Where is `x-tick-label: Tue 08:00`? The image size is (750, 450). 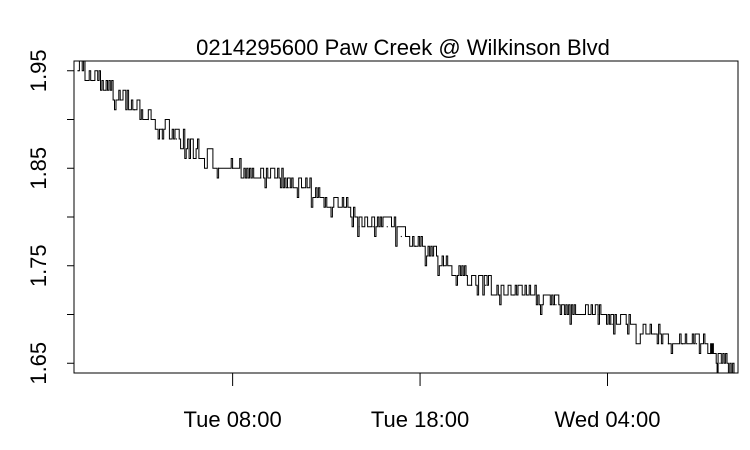
x-tick-label: Tue 08:00 is located at coordinates (232, 419).